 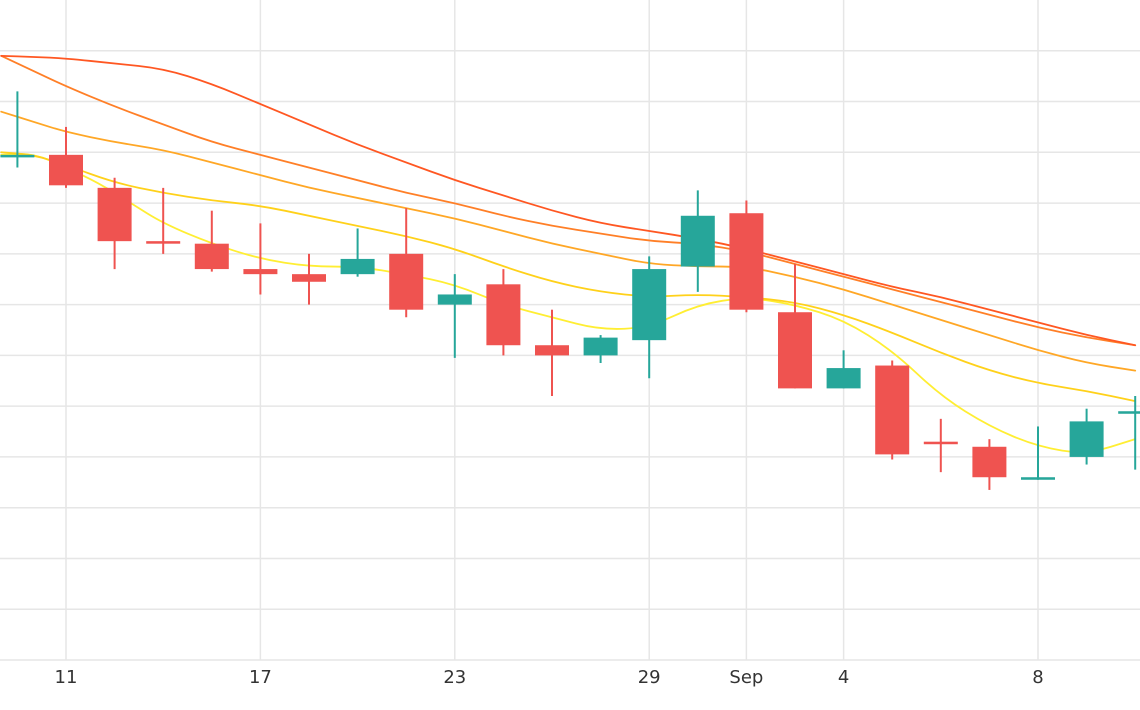 What do you see at coordinates (454, 677) in the screenshot?
I see `x-tick-label: 23` at bounding box center [454, 677].